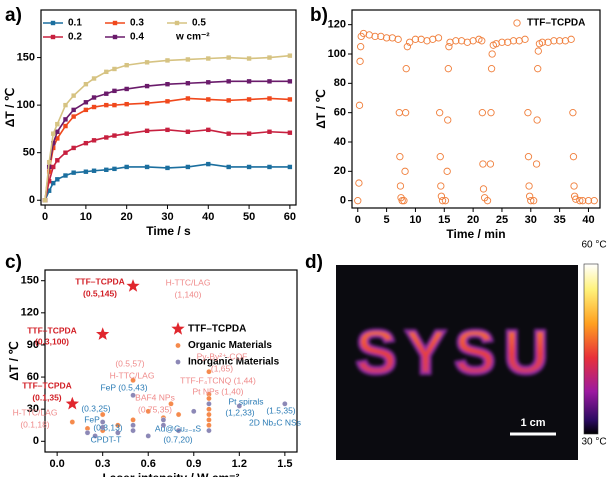  Describe the element at coordinates (177, 439) in the screenshot. I see `annotation: (0.7,20)` at that location.